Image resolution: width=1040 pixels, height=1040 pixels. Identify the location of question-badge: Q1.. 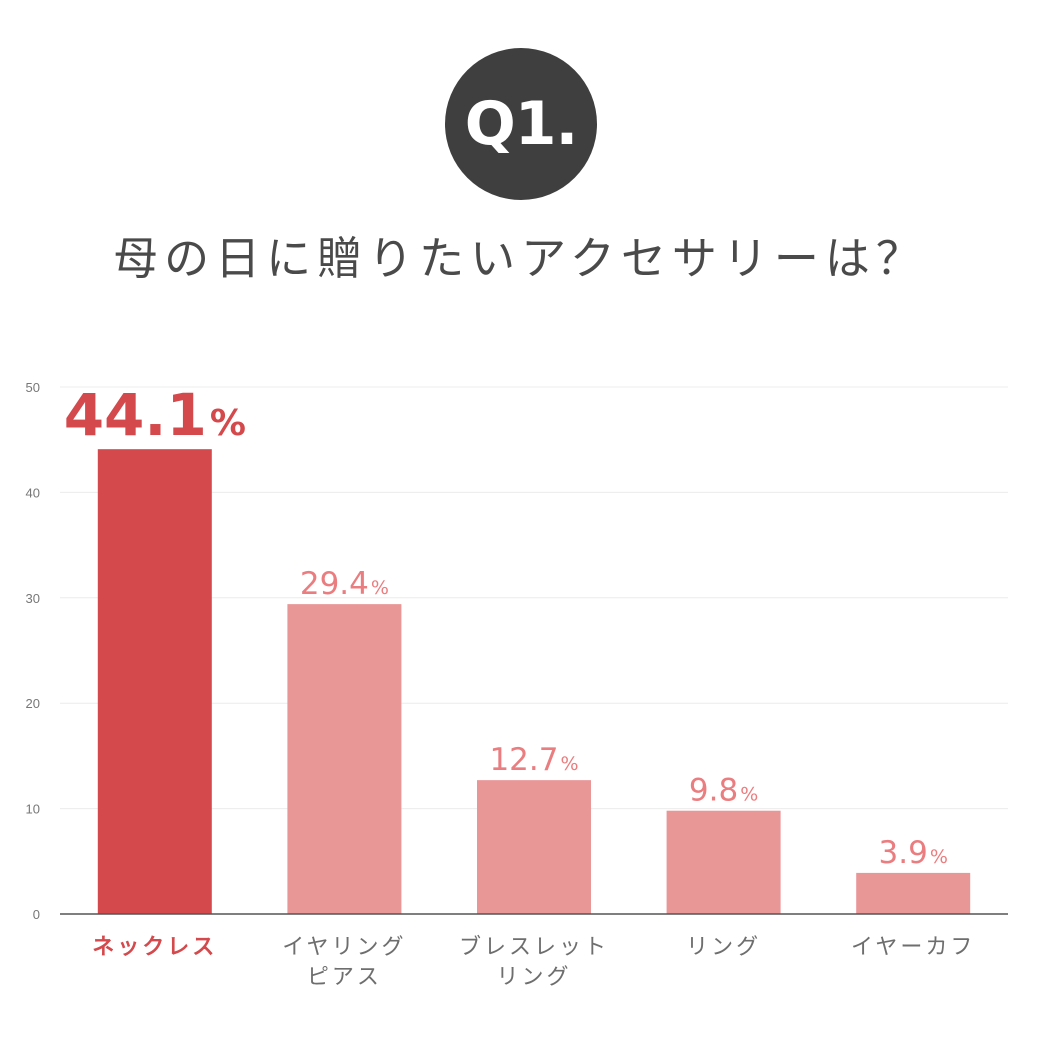
(521, 124).